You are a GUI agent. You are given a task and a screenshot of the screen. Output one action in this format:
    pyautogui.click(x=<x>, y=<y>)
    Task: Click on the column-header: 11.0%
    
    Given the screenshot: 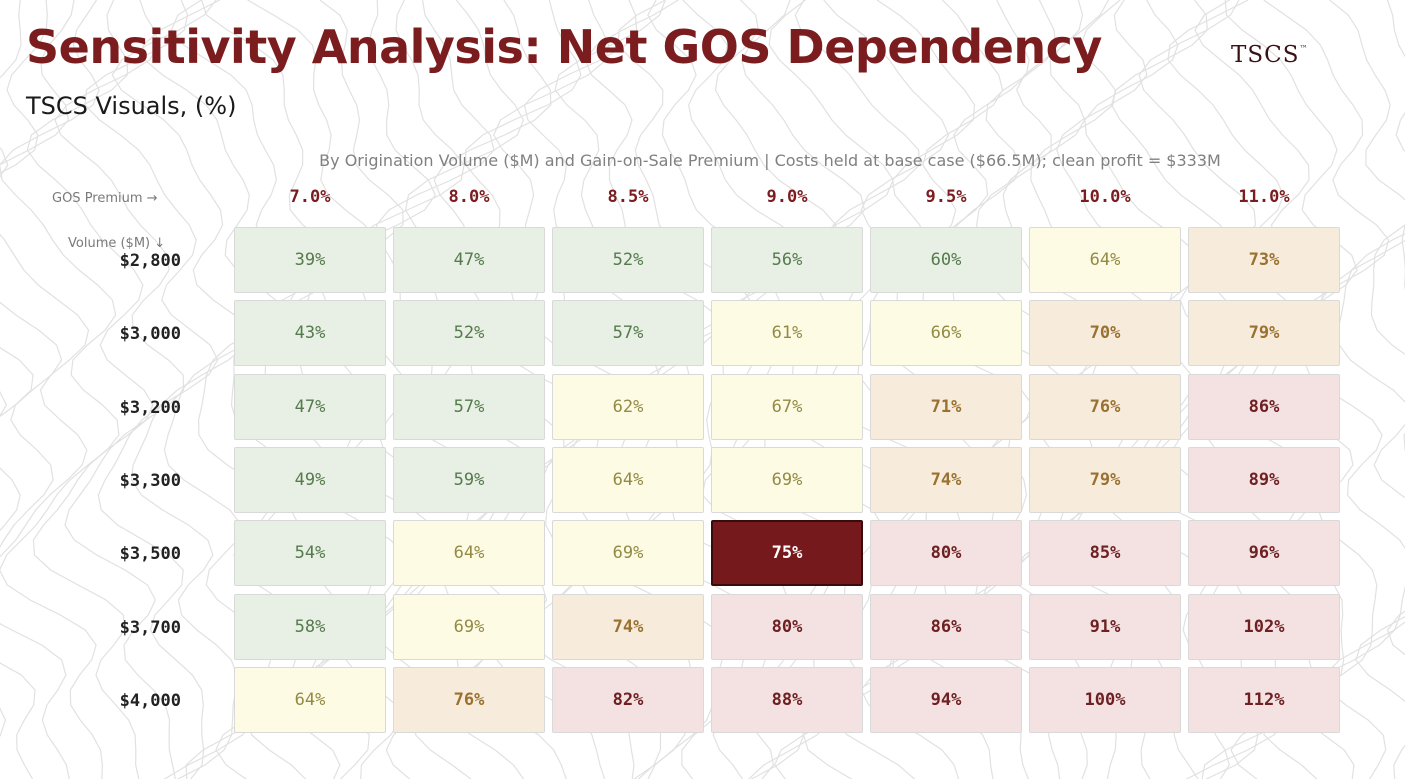 What is the action you would take?
    pyautogui.click(x=1264, y=197)
    